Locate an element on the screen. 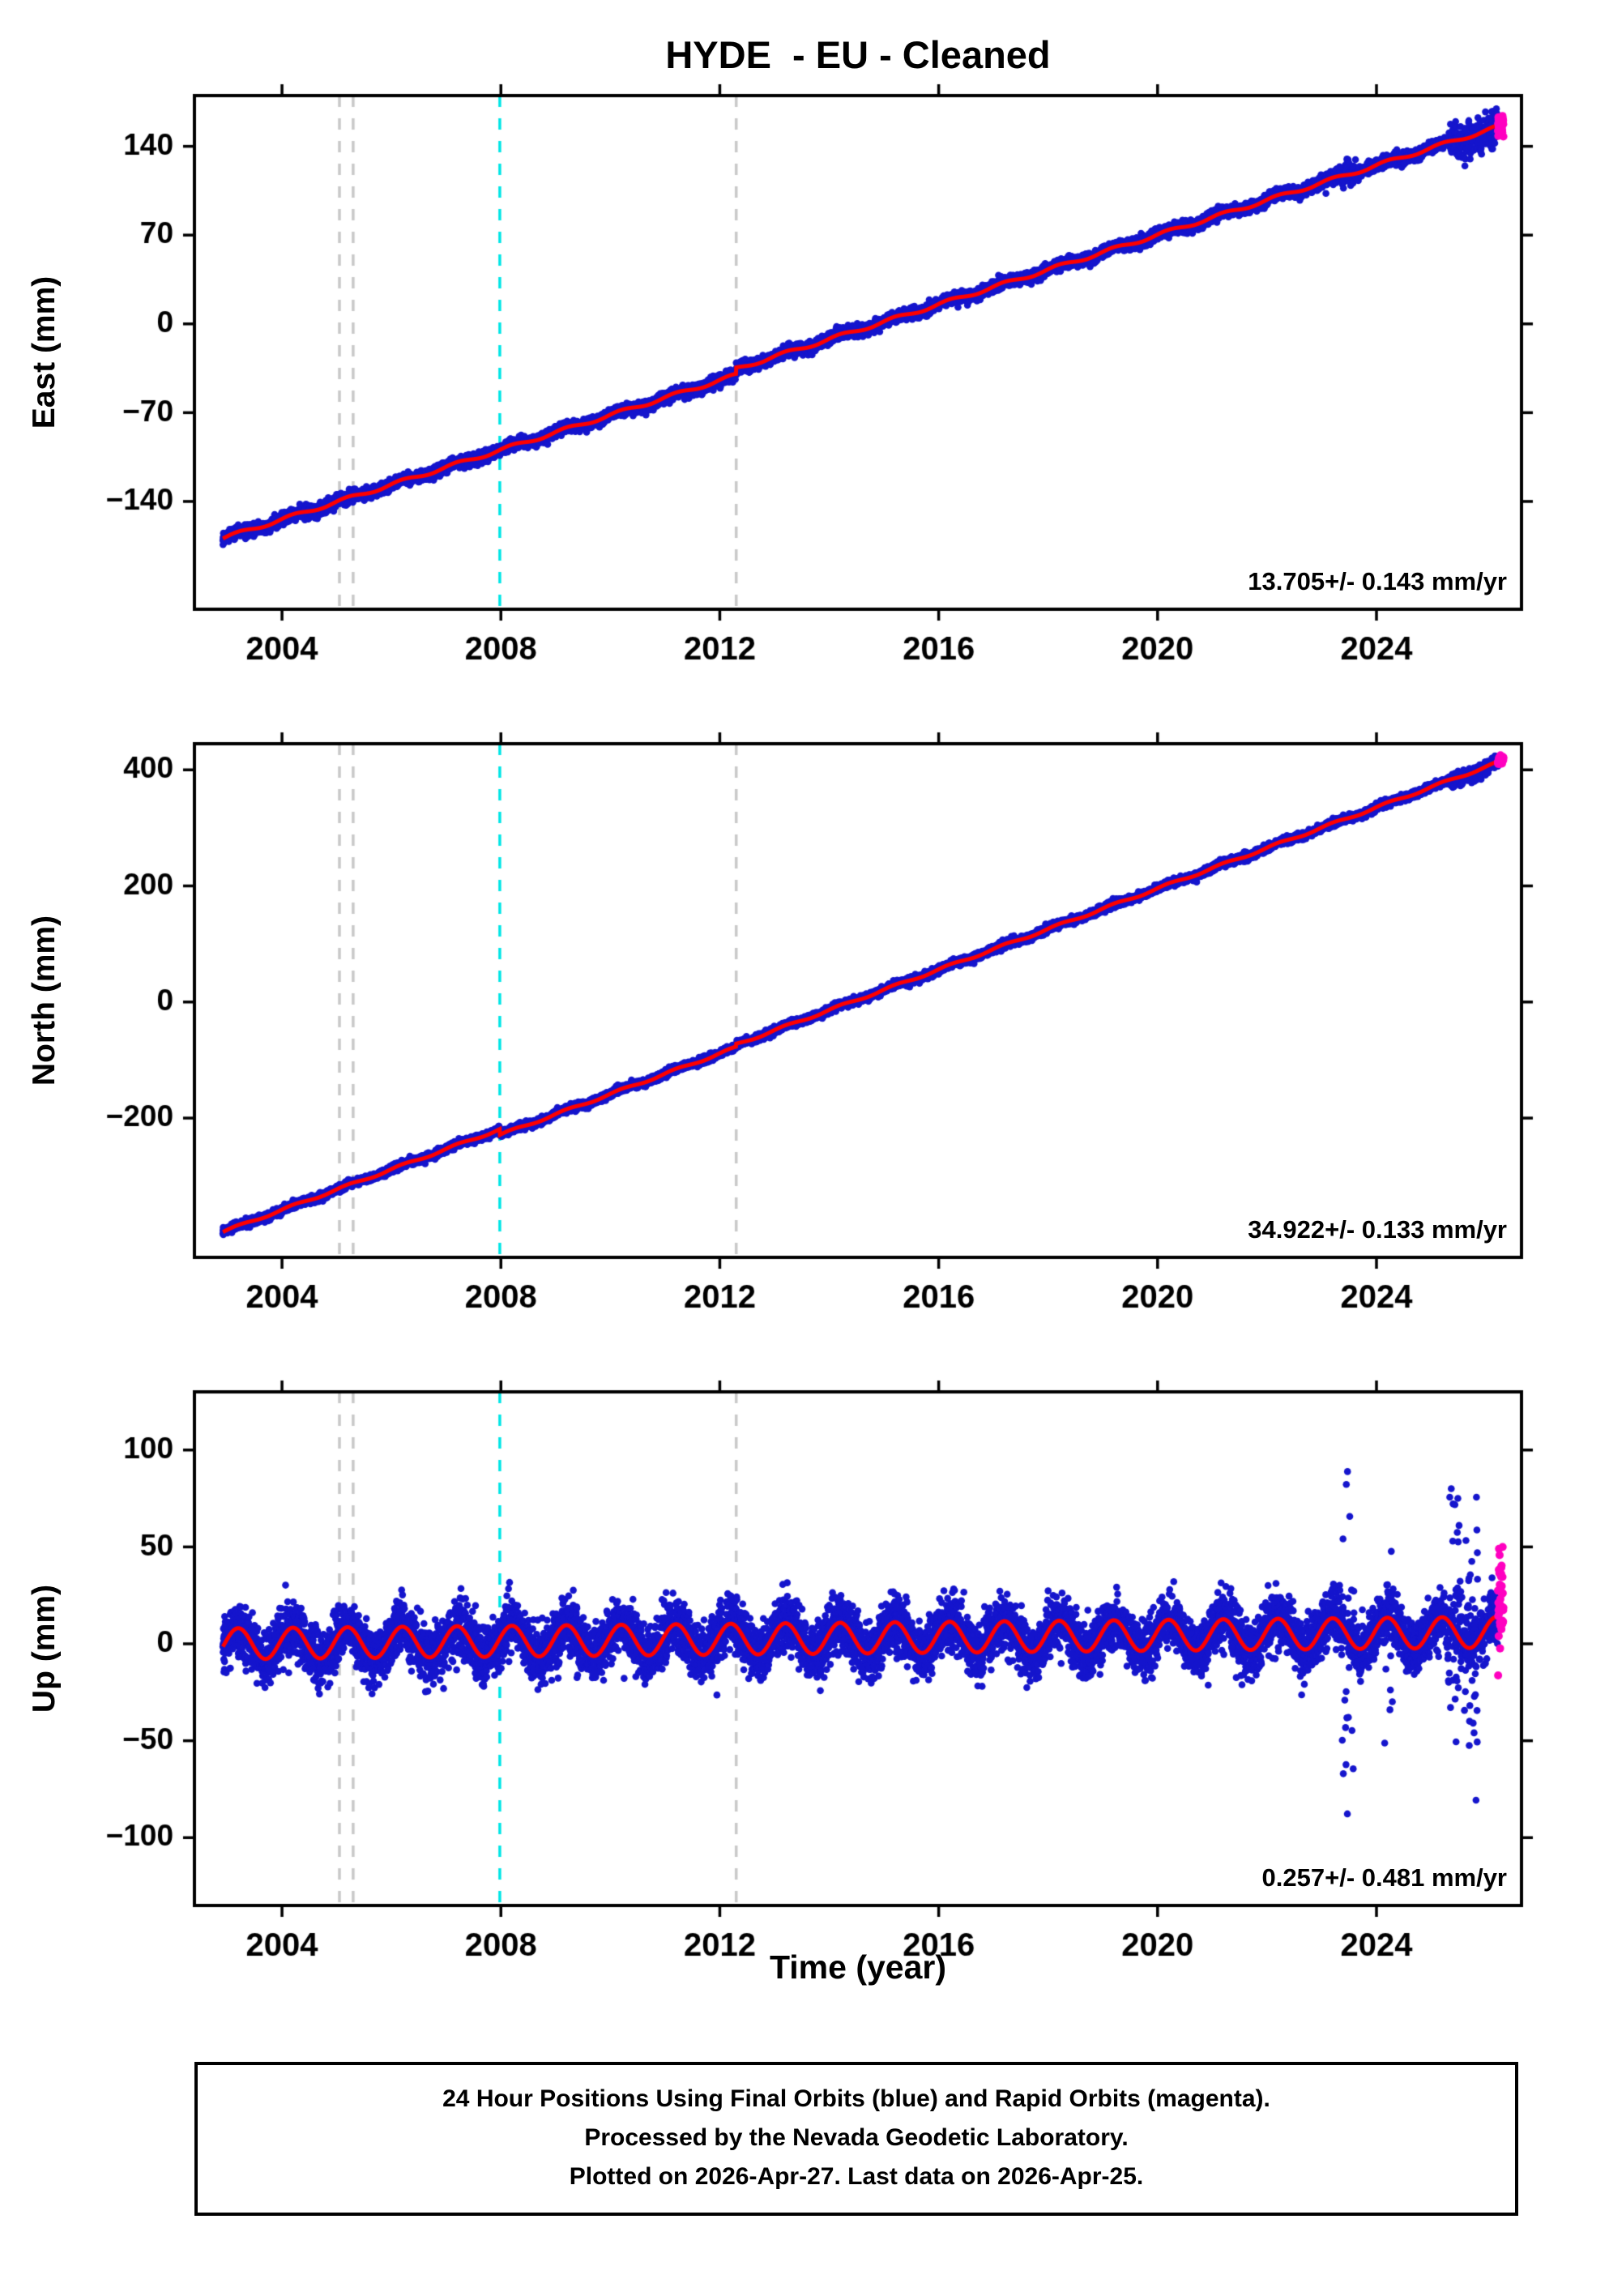  up-axis-label: Up (mm) is located at coordinates (44, 1649).